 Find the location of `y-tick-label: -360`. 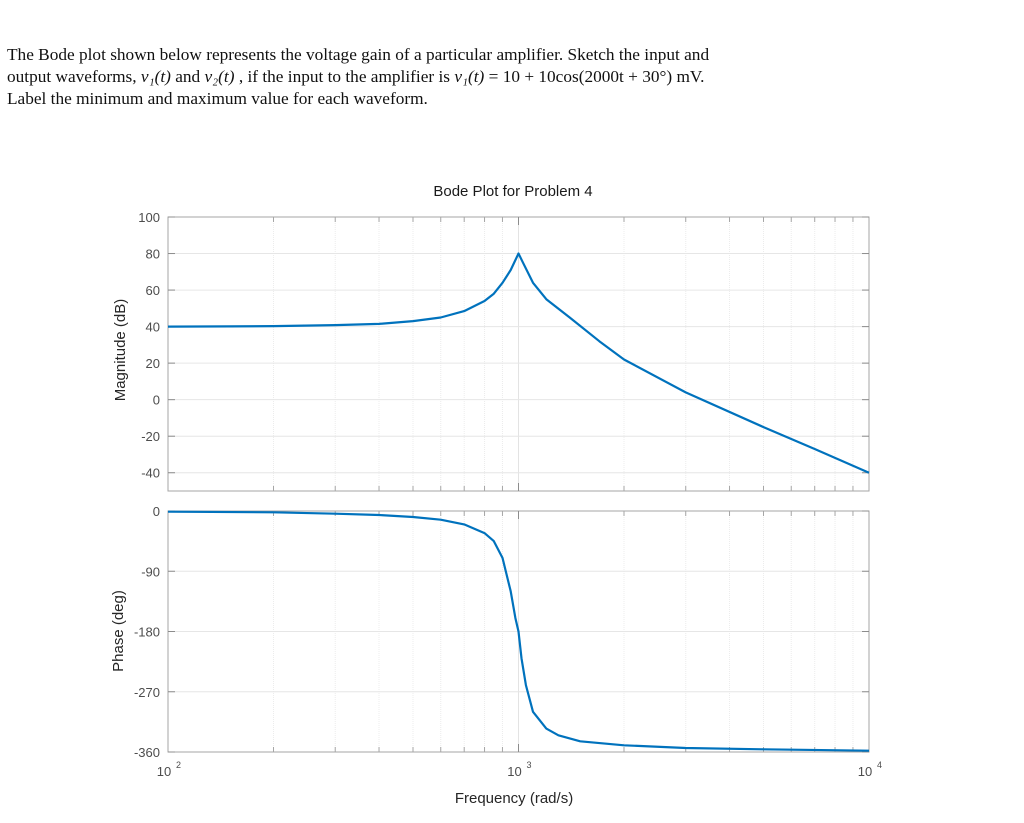

y-tick-label: -360 is located at coordinates (147, 752).